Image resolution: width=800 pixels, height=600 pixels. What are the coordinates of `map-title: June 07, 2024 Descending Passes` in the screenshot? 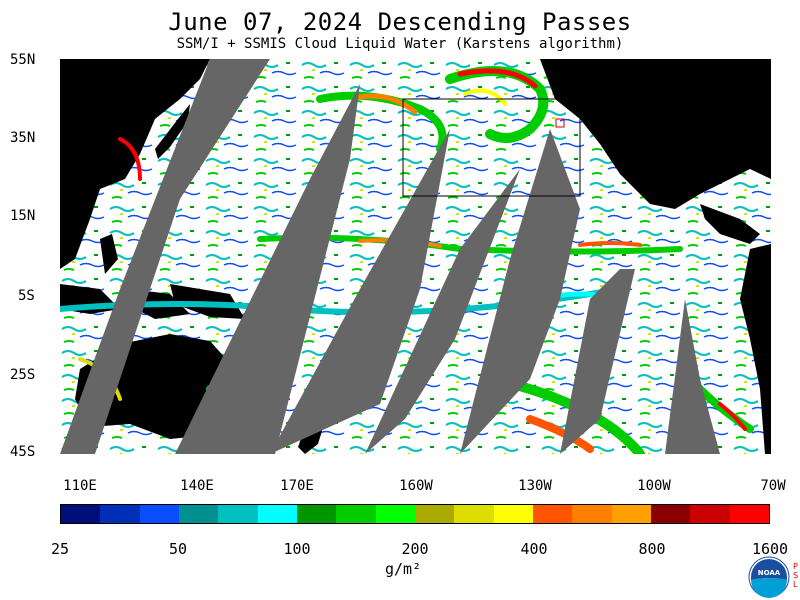 It's located at (400, 22).